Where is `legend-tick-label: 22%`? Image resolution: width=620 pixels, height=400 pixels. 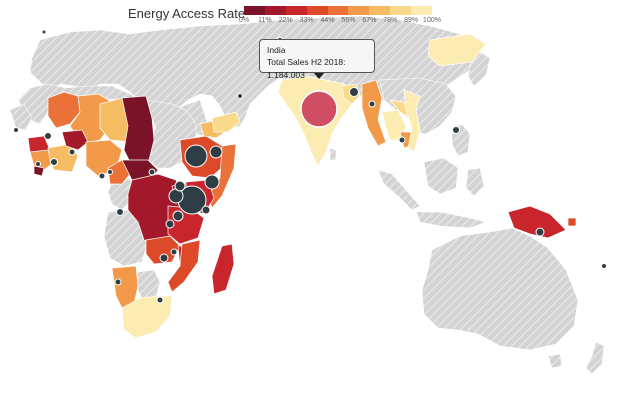
legend-tick-label: 22% is located at coordinates (285, 20).